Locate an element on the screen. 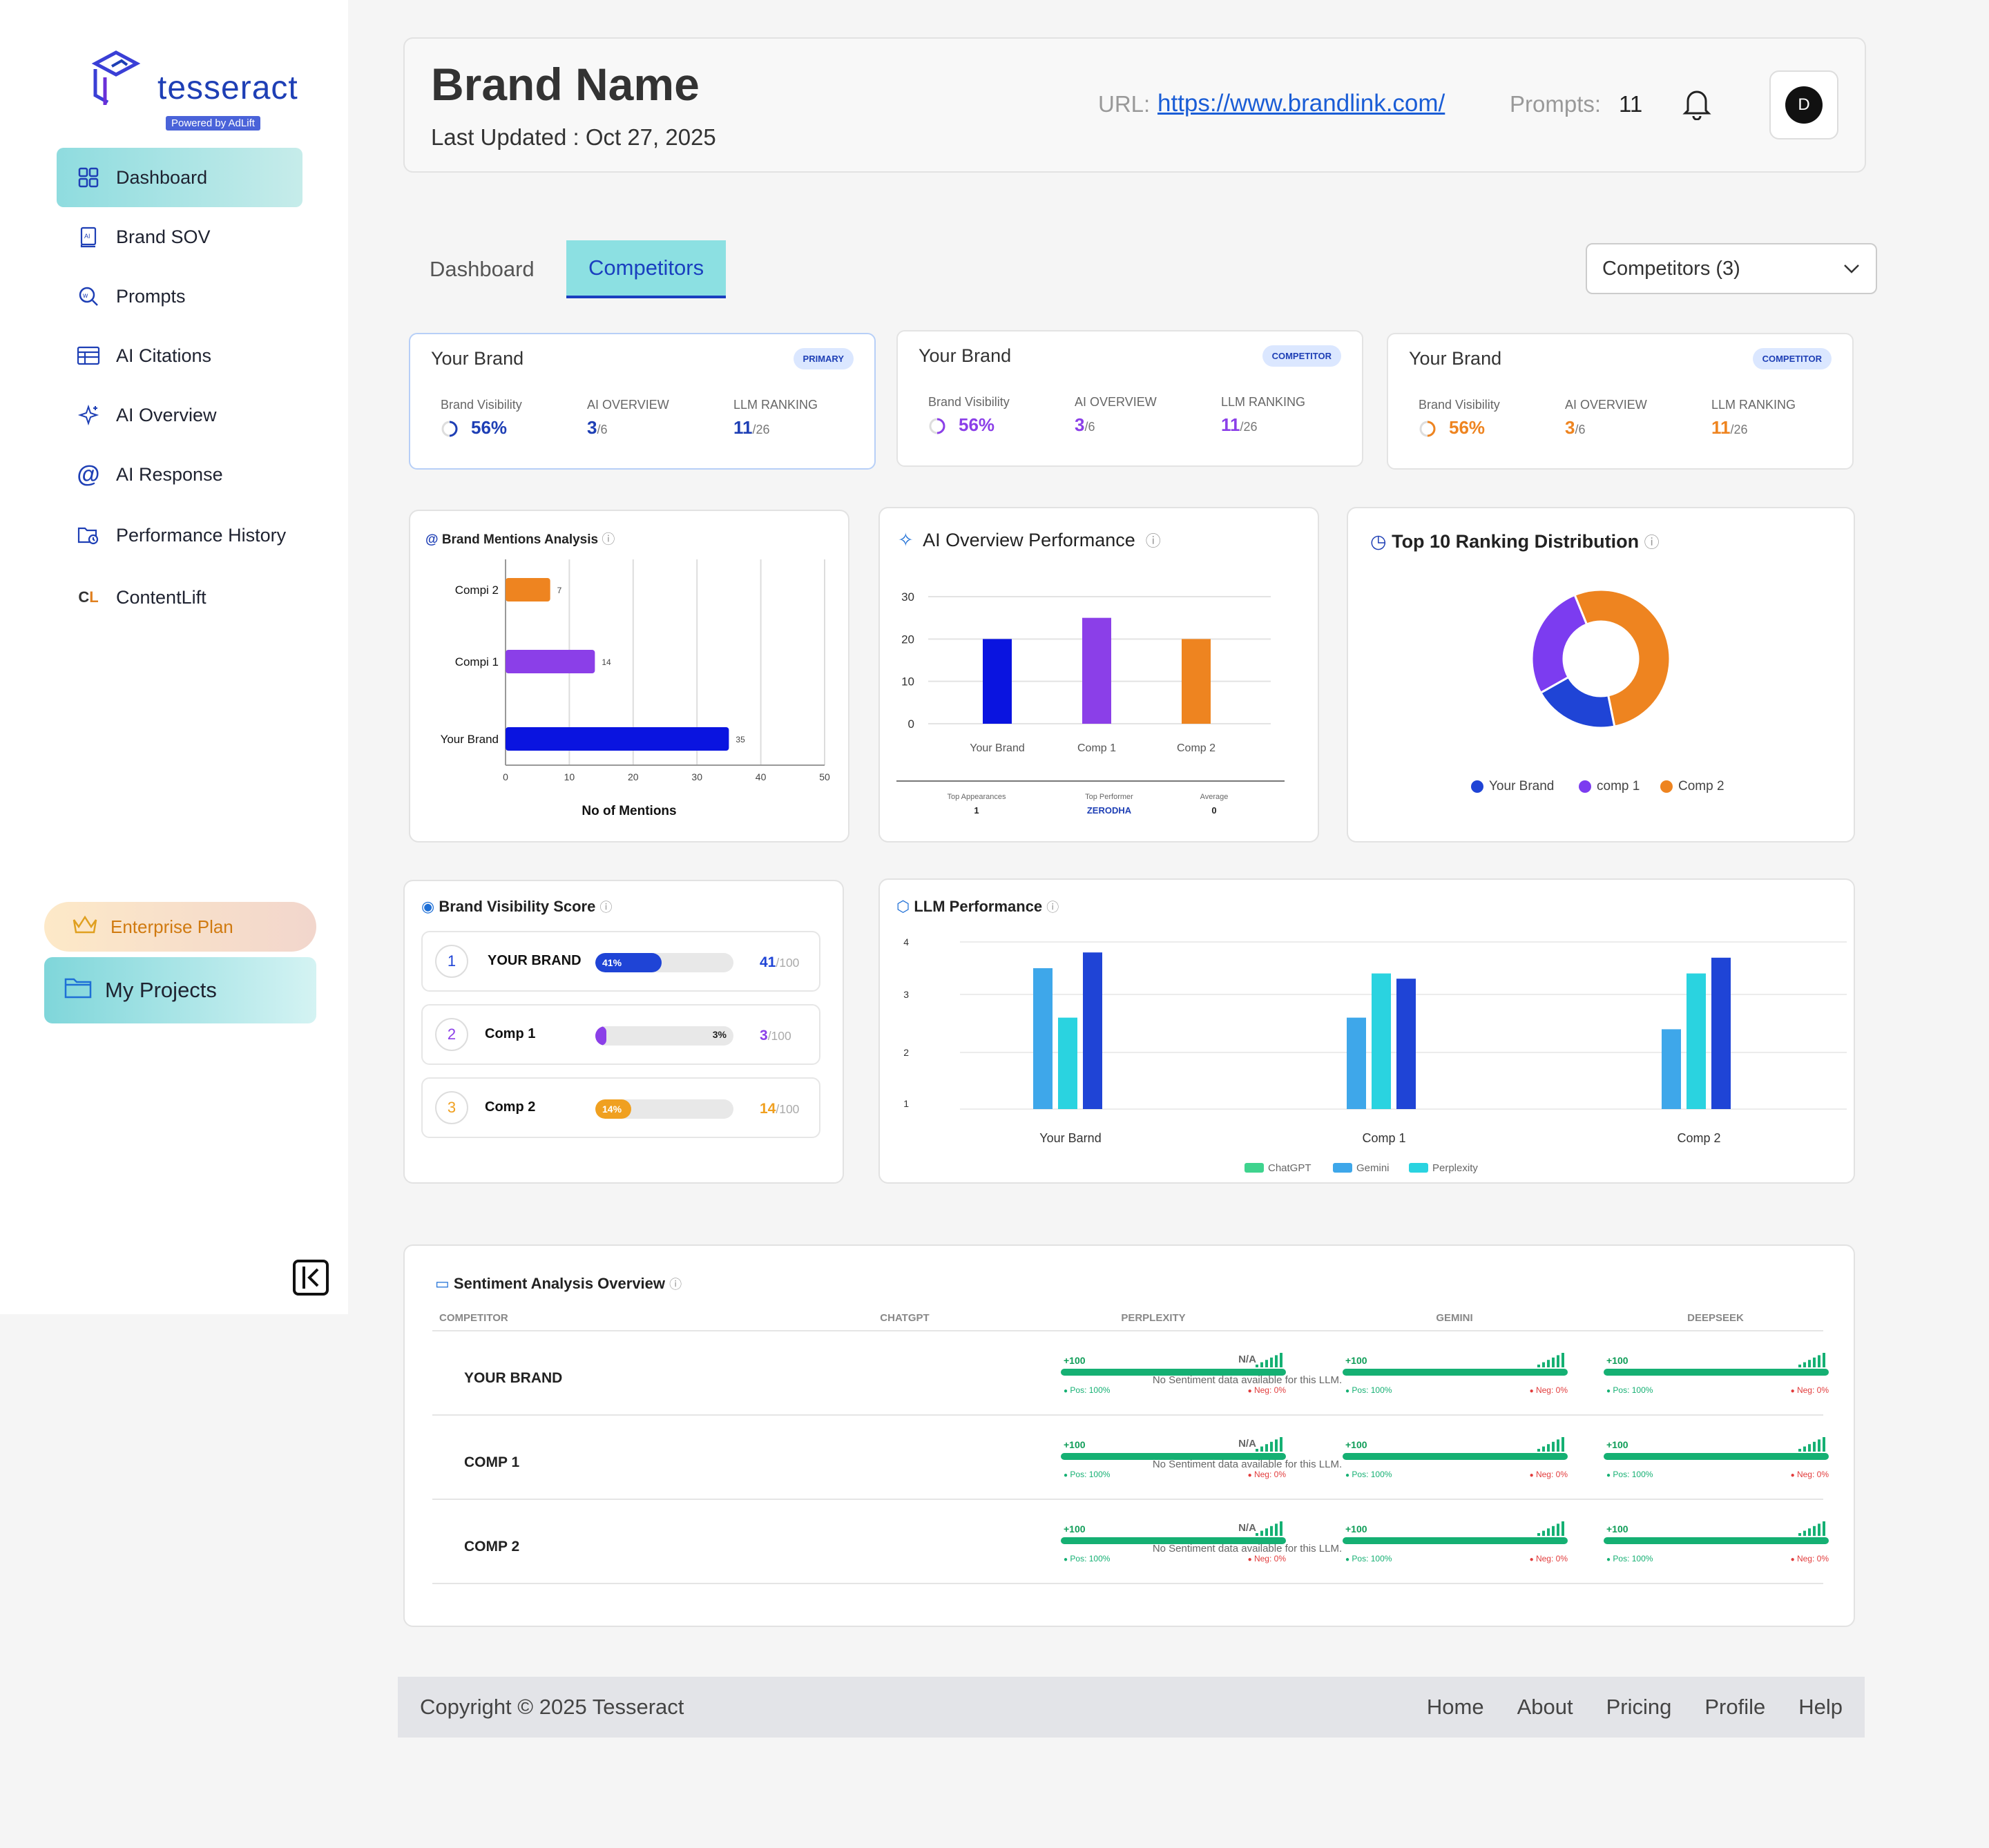 The width and height of the screenshot is (1989, 1848). brand-url-link: https://www.brandlink.com/ is located at coordinates (1301, 103).